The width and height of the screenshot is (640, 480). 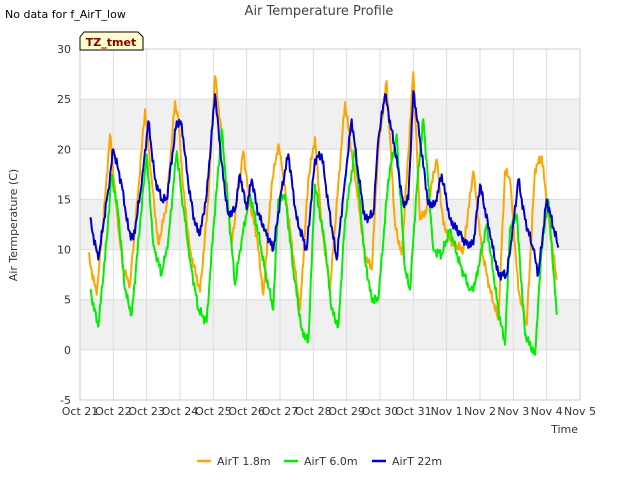 What do you see at coordinates (417, 461) in the screenshot?
I see `legend-label: AirT 22m` at bounding box center [417, 461].